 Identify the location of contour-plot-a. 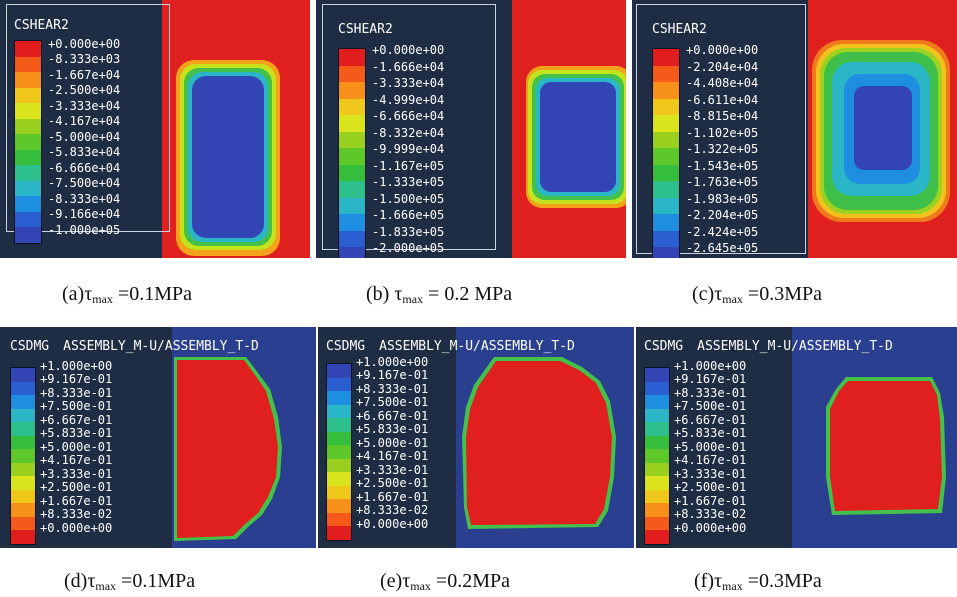
(236, 129).